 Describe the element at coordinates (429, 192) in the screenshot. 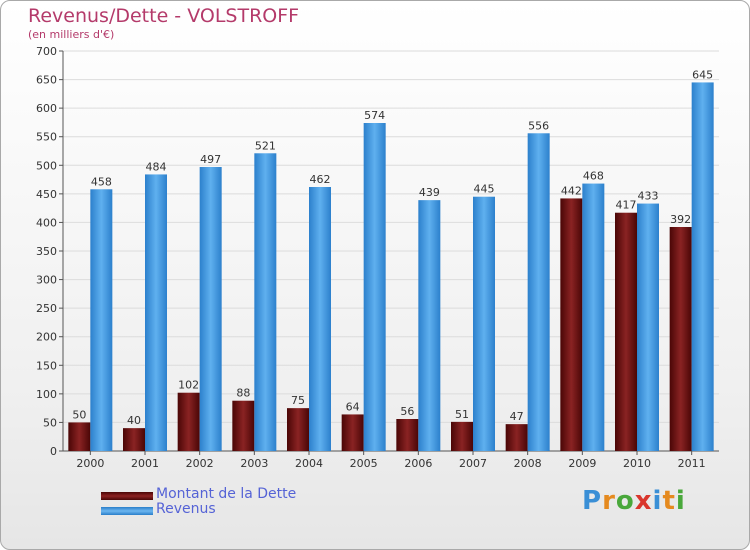

I see `data-label-revenus: 439` at that location.